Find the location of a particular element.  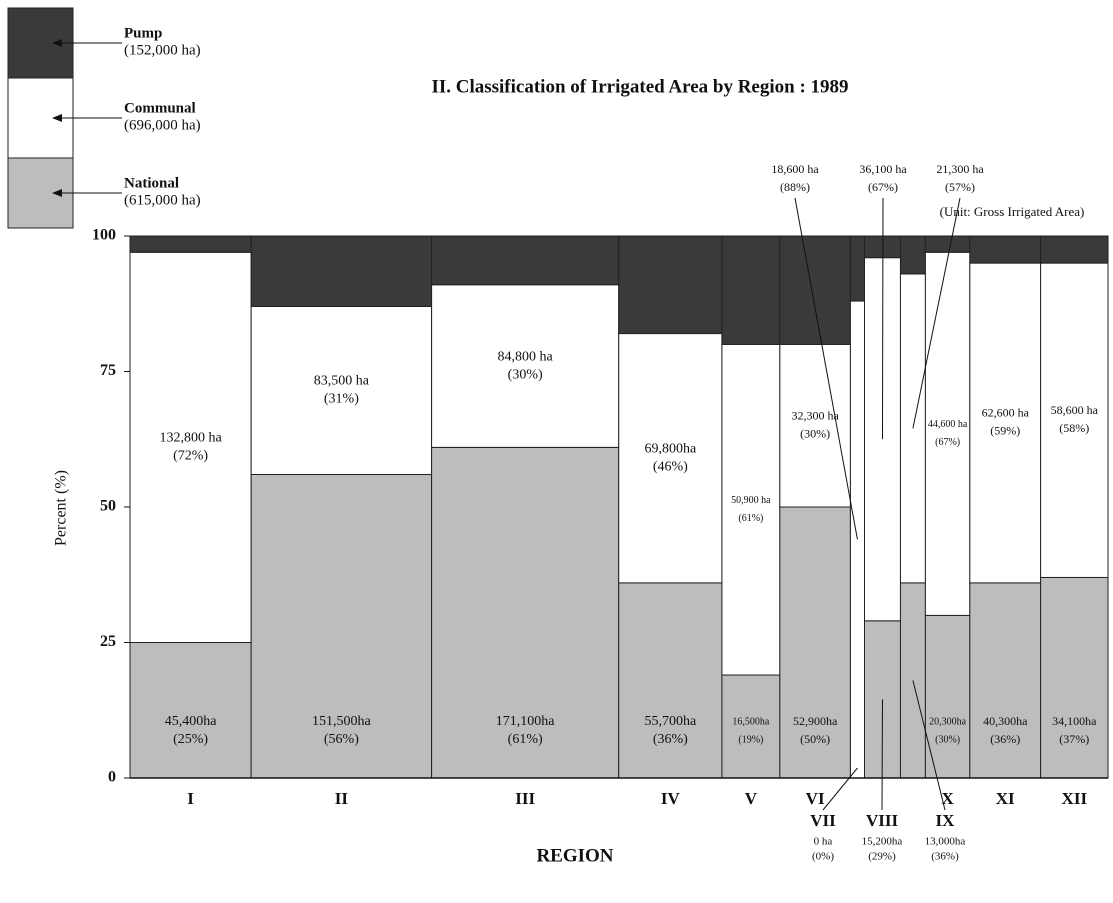

data-label: 0 ha is located at coordinates (823, 842).